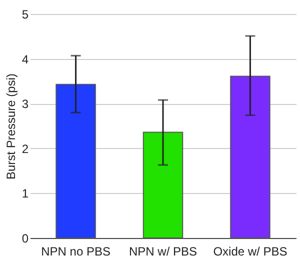 This screenshot has height=261, width=300. What do you see at coordinates (25, 59) in the screenshot?
I see `y-tick-label: 4` at bounding box center [25, 59].